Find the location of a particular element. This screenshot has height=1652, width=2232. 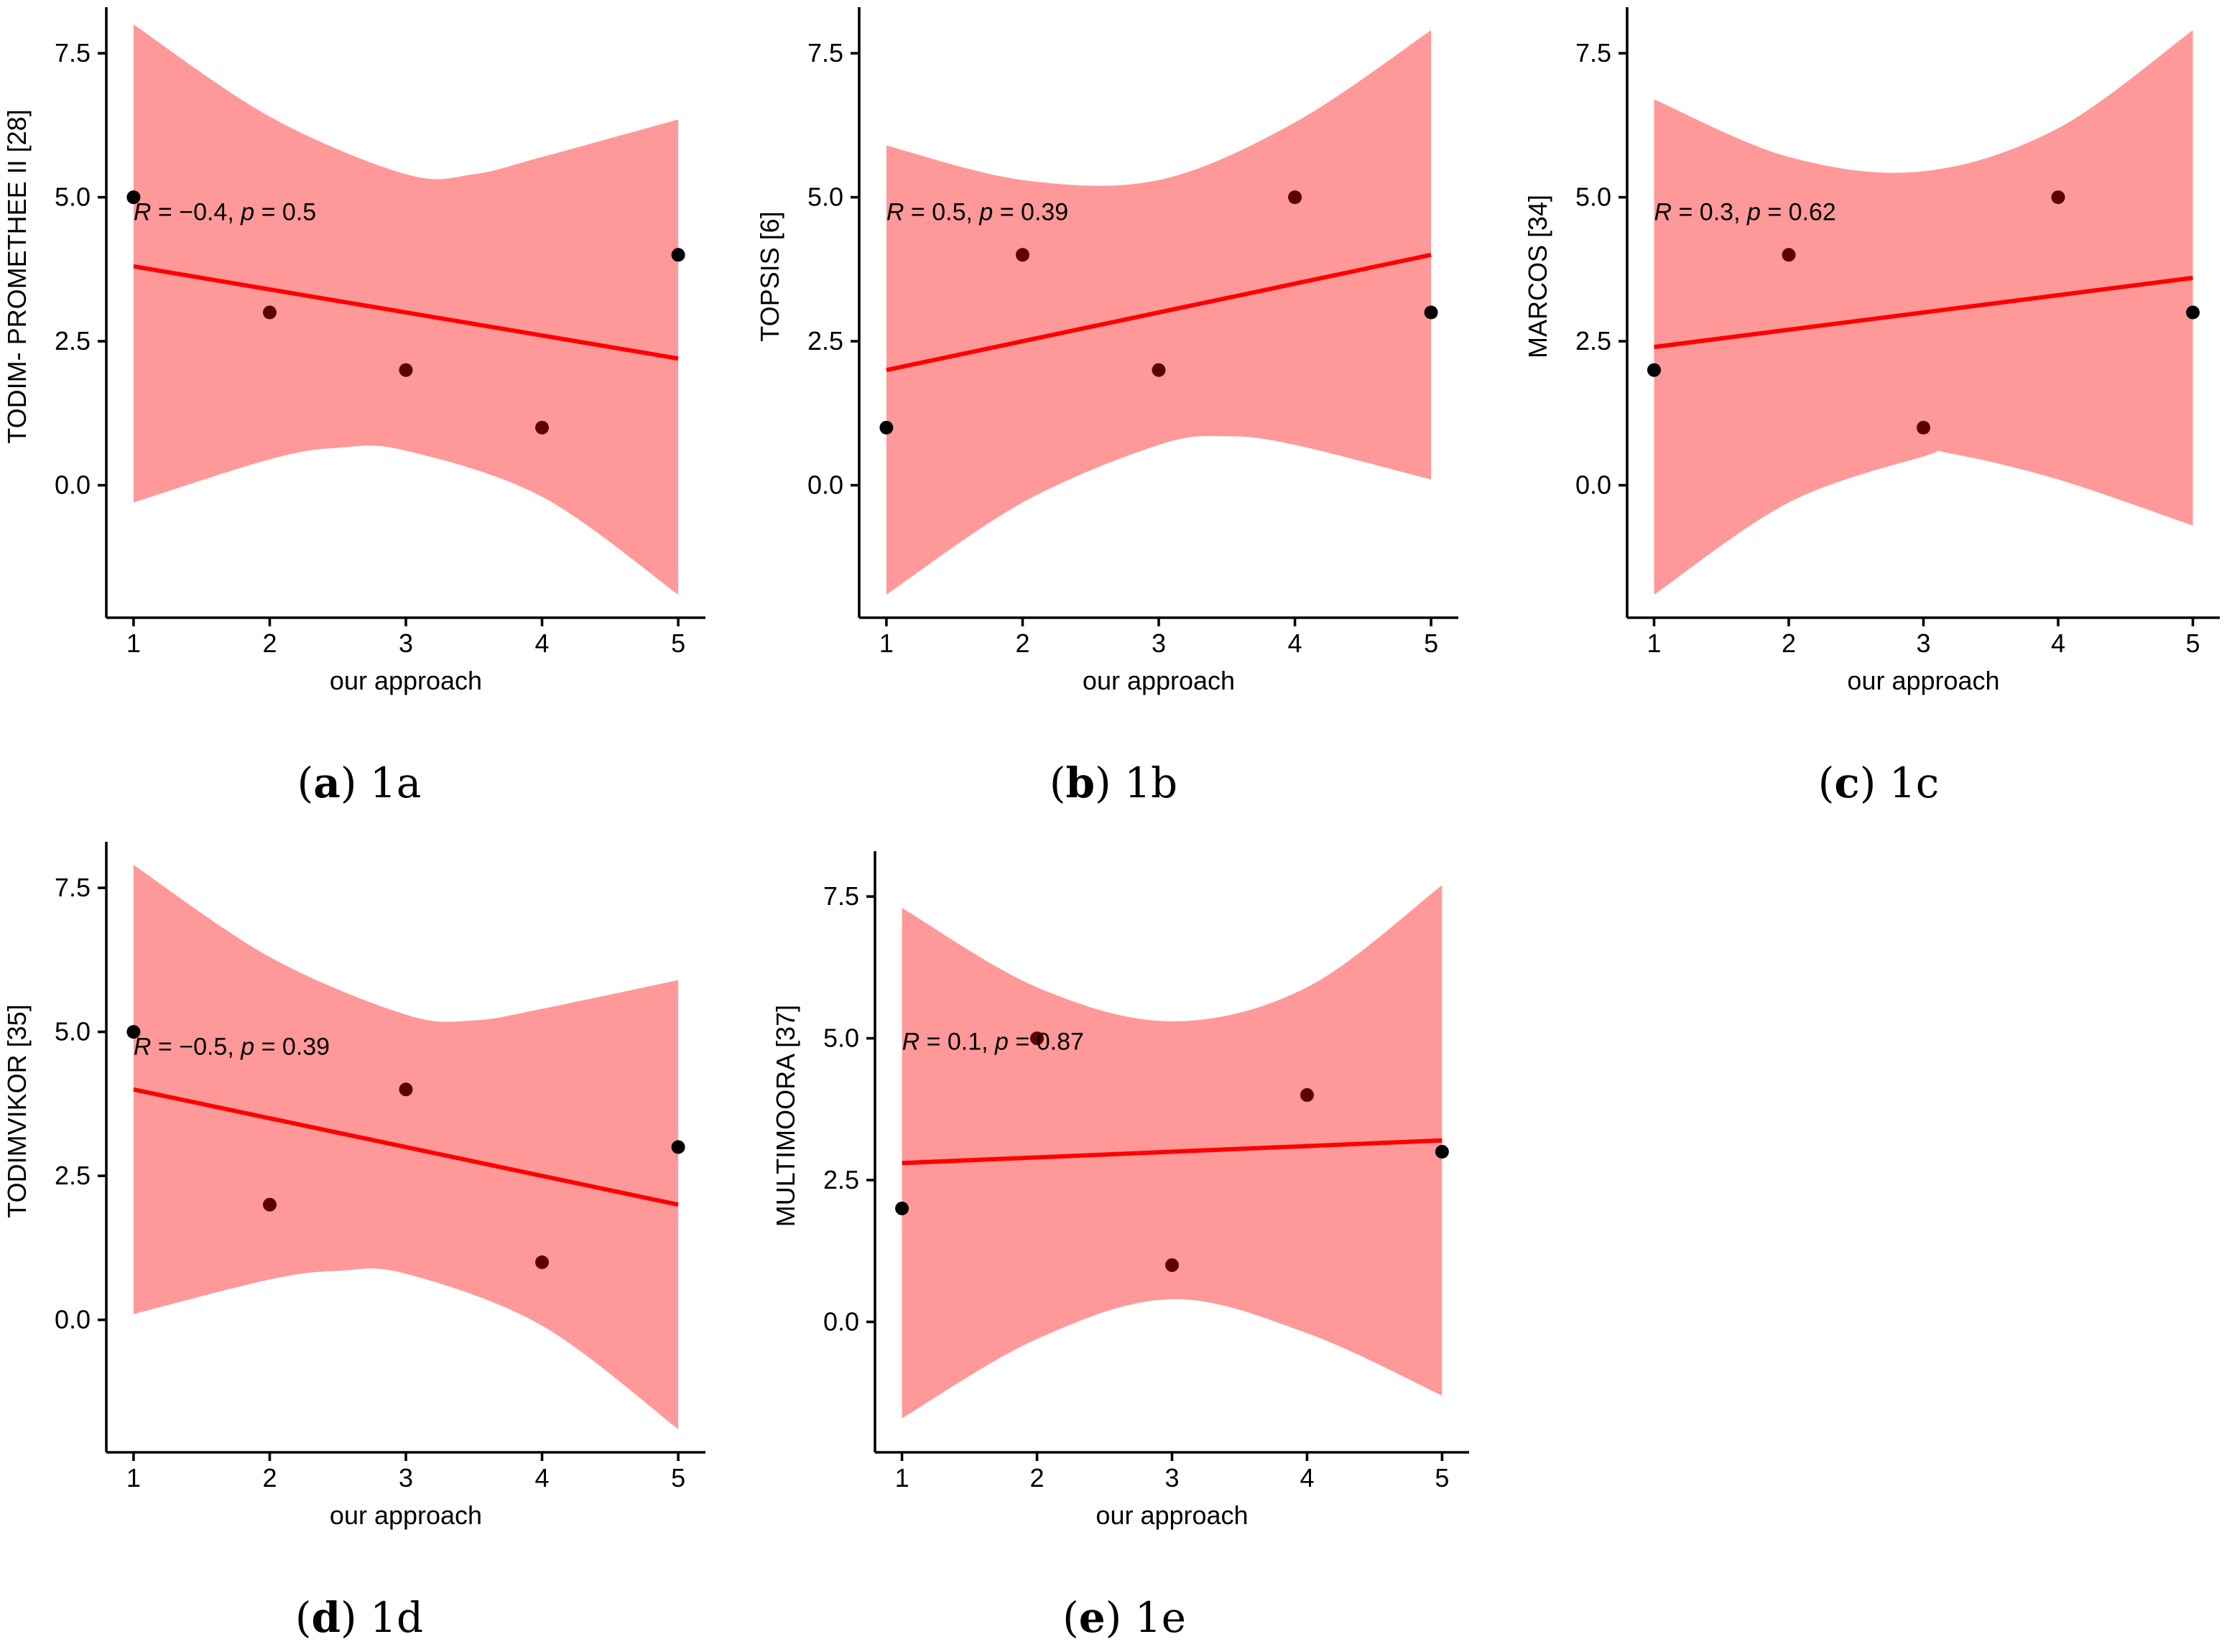

caption-letter: d is located at coordinates (326, 1618).